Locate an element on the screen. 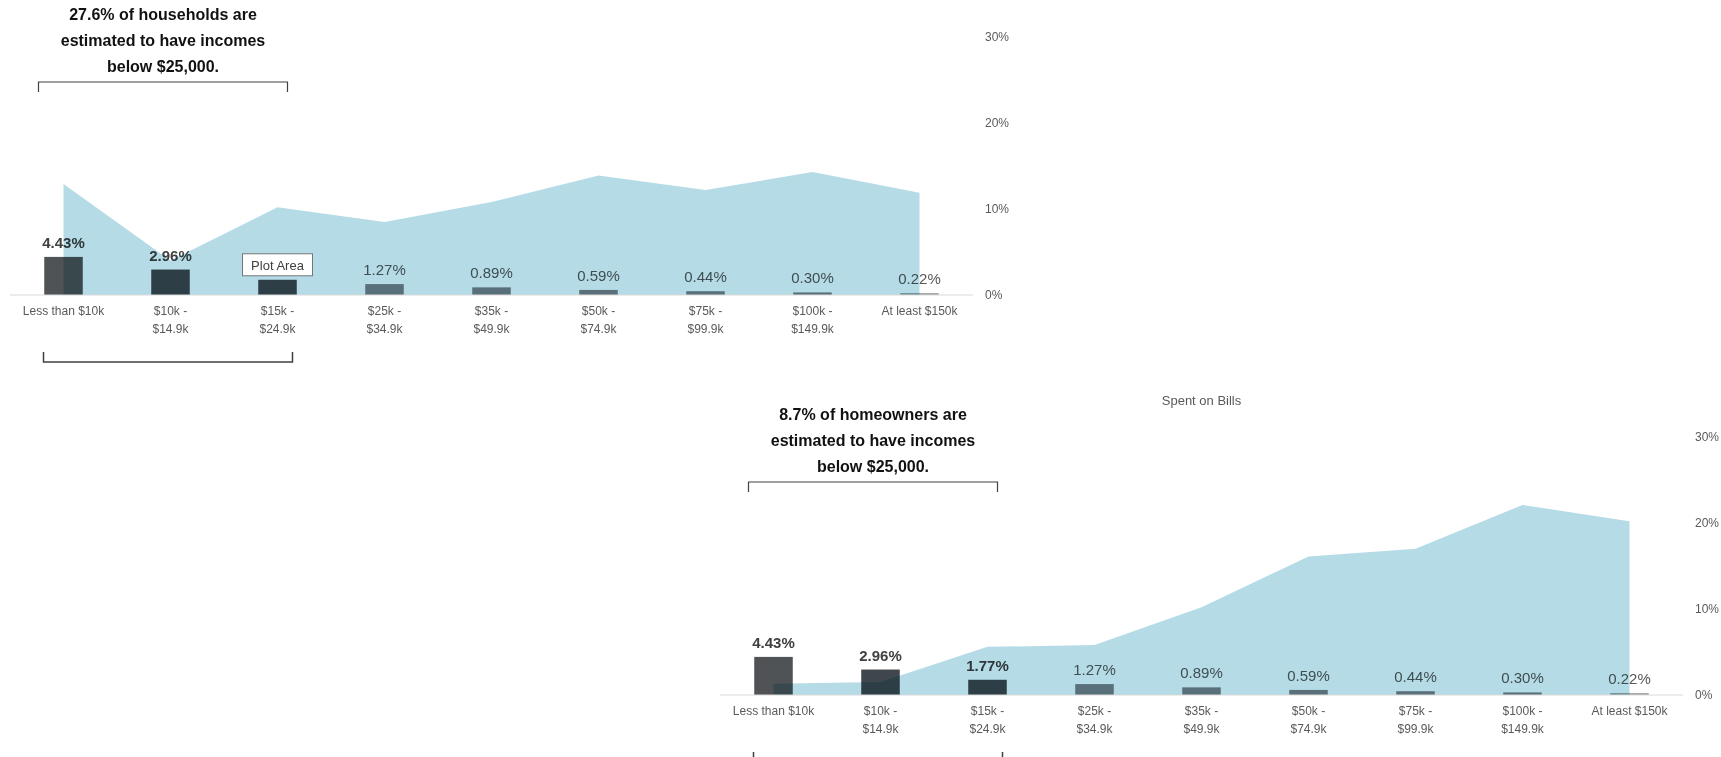  chart-title: Spent on Bills is located at coordinates (1201, 400).